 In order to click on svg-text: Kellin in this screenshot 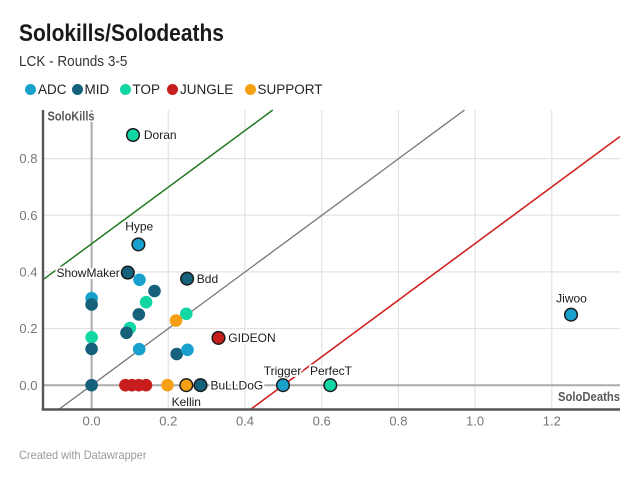, I will do `click(186, 402)`.